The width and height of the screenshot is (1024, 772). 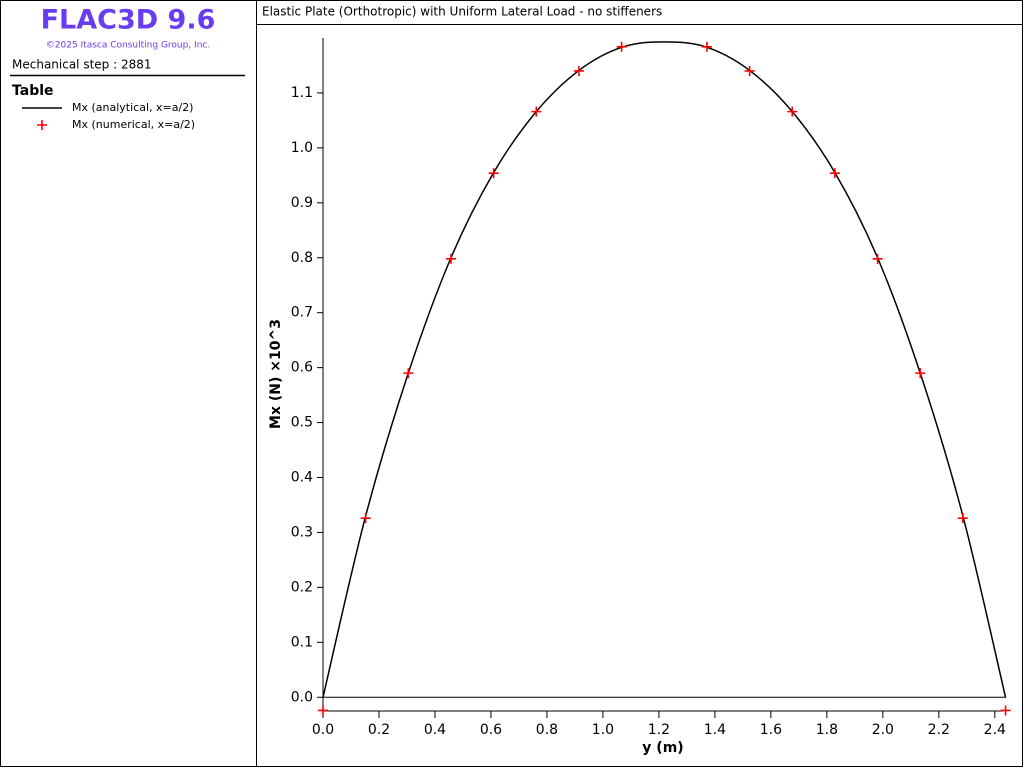 I want to click on x-tick-label: 1.2, so click(x=659, y=730).